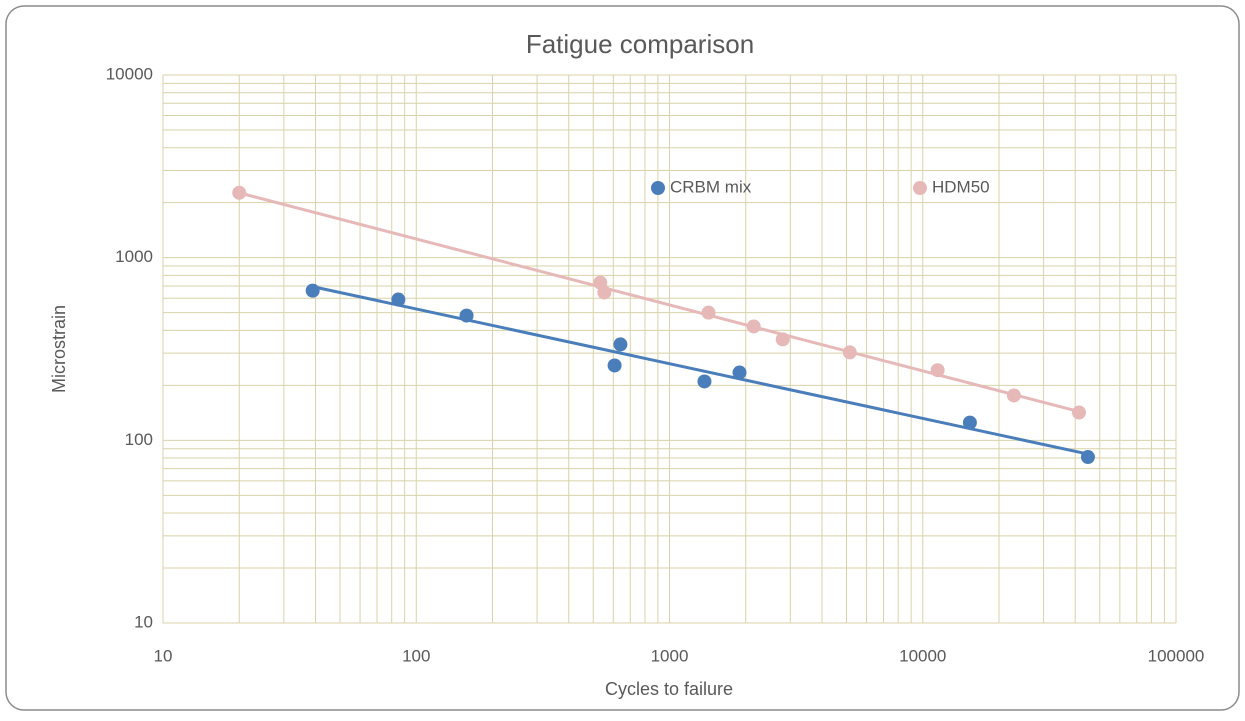 This screenshot has height=721, width=1245. Describe the element at coordinates (129, 73) in the screenshot. I see `y-tick-label: 10000` at that location.